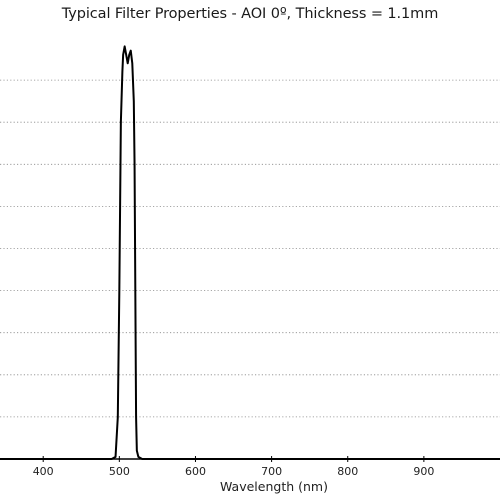  I want to click on x-tick-label-600: 600, so click(195, 471).